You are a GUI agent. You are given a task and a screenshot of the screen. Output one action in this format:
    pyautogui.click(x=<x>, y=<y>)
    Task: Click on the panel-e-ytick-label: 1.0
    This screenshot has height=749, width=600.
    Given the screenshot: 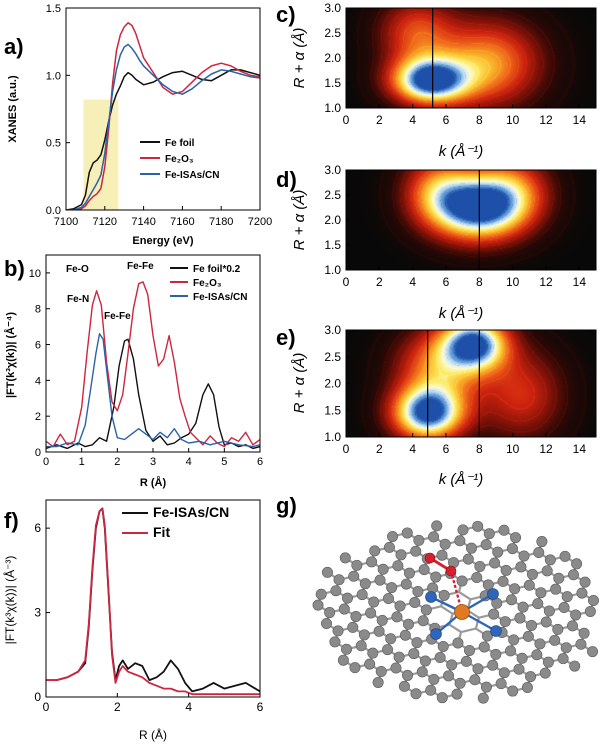 What is the action you would take?
    pyautogui.click(x=332, y=437)
    